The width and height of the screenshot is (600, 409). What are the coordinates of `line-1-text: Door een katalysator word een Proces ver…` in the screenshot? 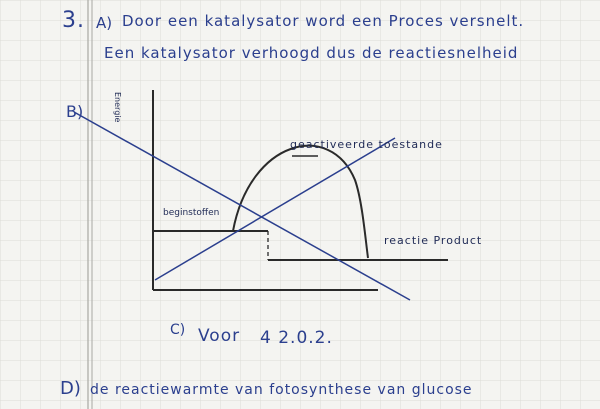 It's located at (323, 21).